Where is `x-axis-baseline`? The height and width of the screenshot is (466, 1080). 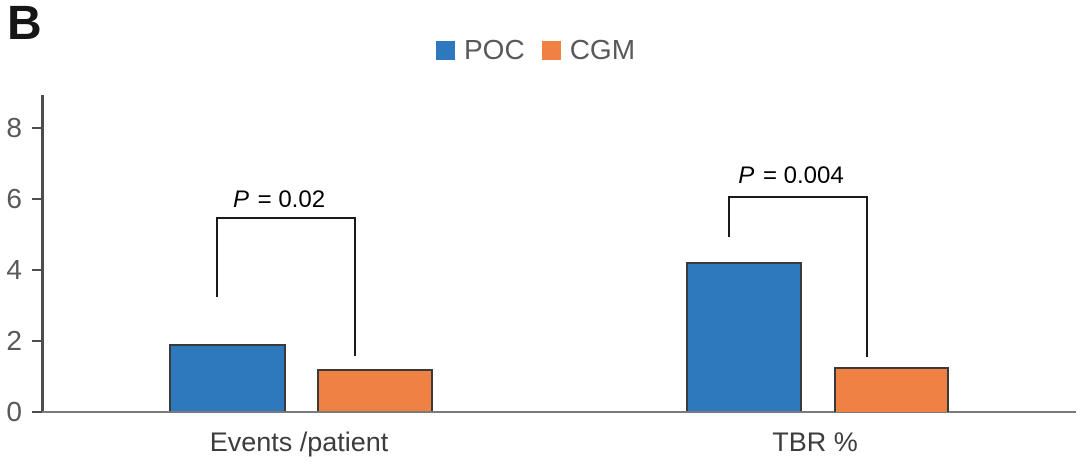 x-axis-baseline is located at coordinates (558, 411).